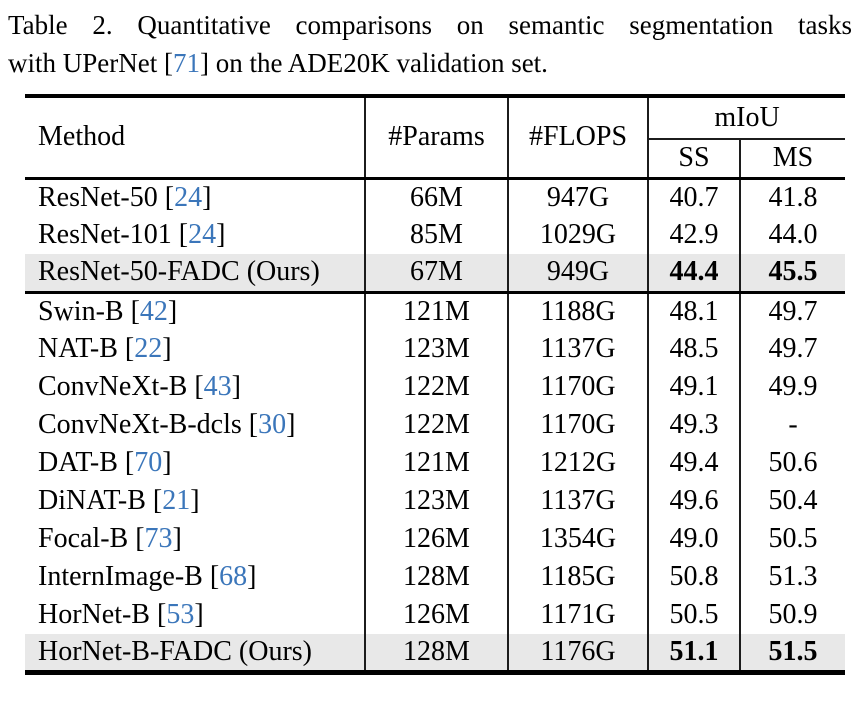 This screenshot has width=858, height=704. I want to click on table-row: ConvNeXt-B [43] 122M 1170G 49.1 49.9, so click(435, 387).